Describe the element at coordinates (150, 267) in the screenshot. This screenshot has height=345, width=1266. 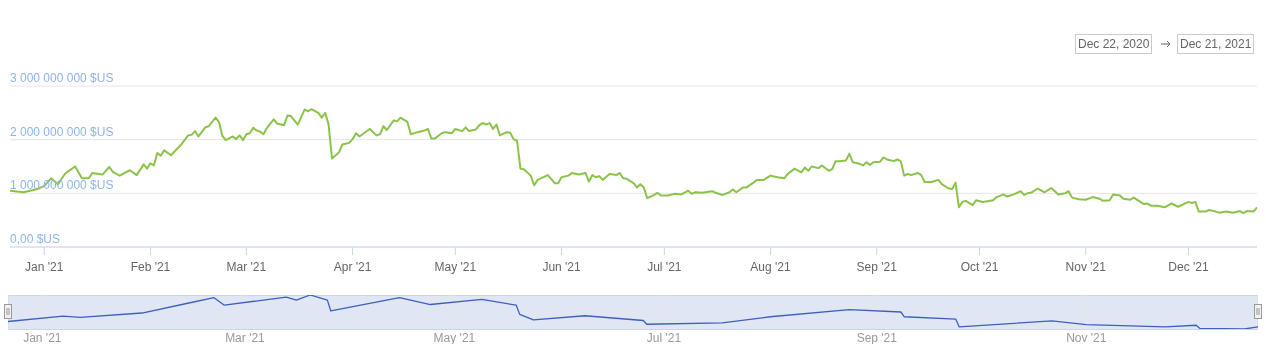
I see `x-tick-label: Feb '21` at that location.